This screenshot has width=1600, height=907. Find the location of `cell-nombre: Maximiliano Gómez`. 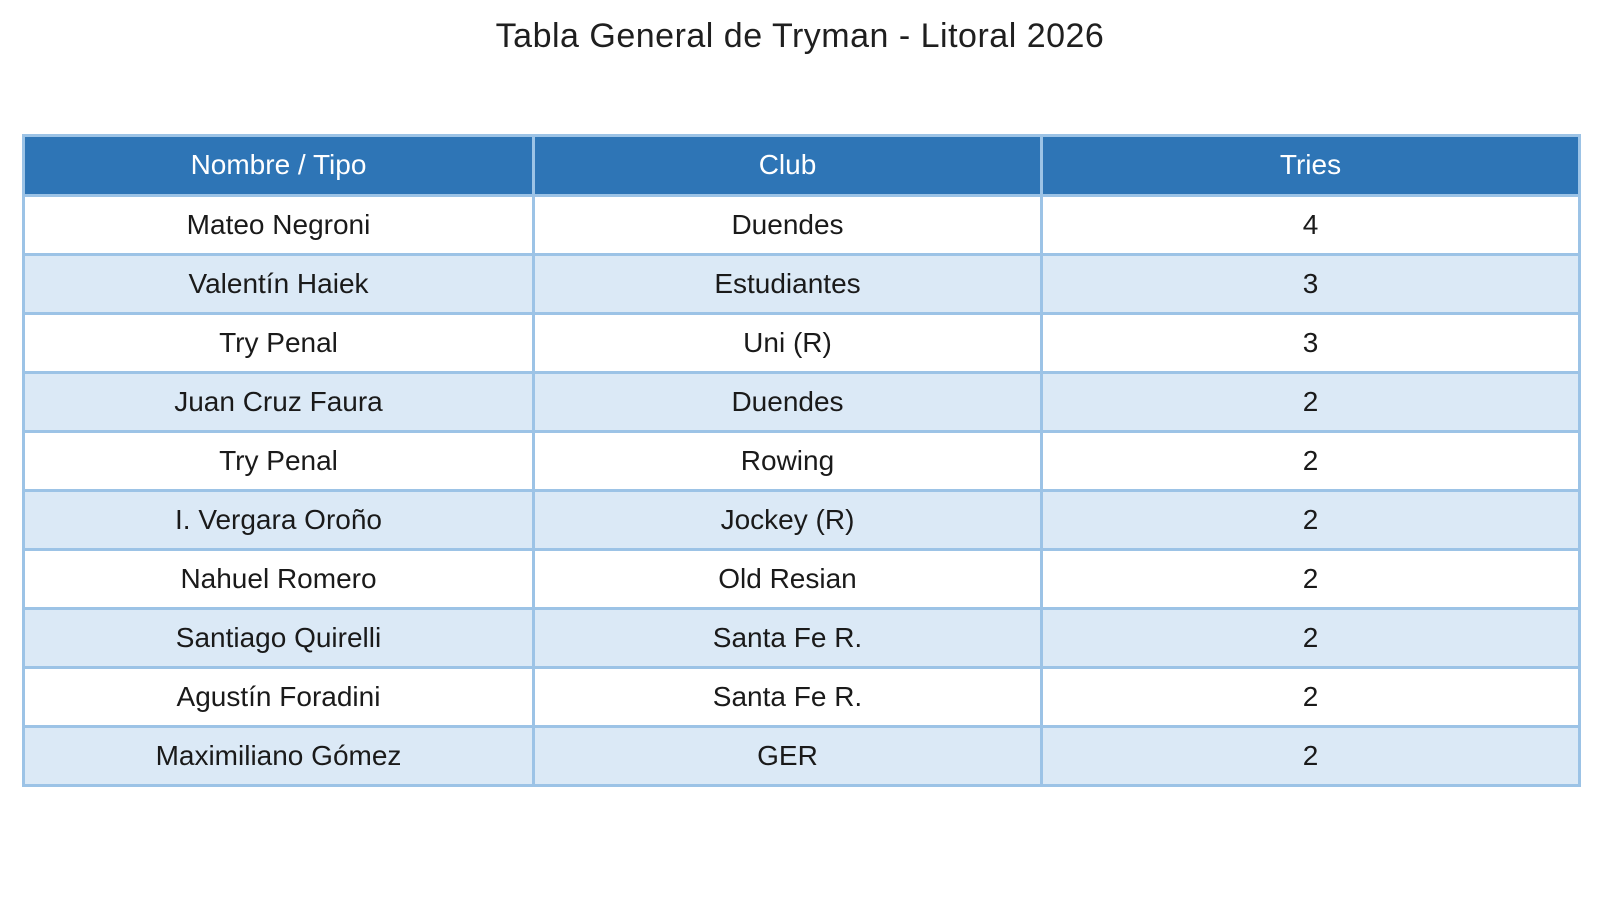

cell-nombre: Maximiliano Gómez is located at coordinates (278, 755).